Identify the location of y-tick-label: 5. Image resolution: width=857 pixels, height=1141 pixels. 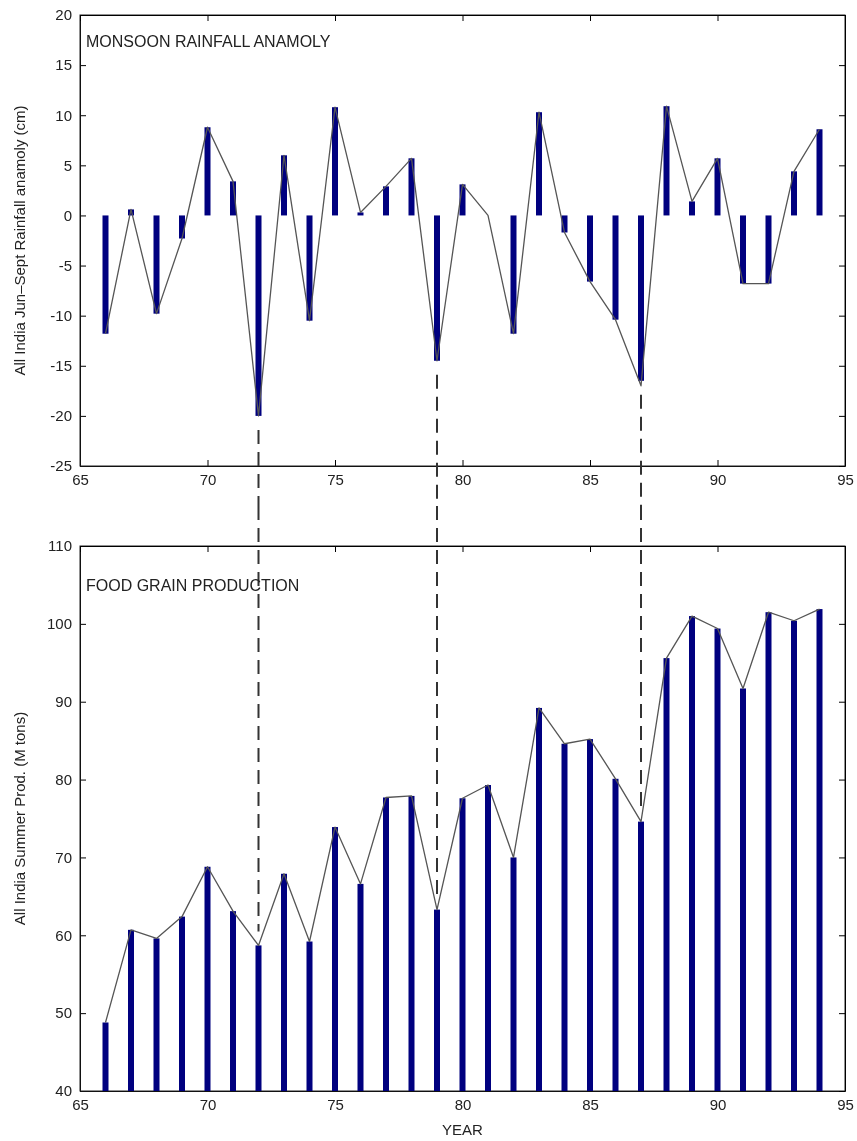
(67, 165).